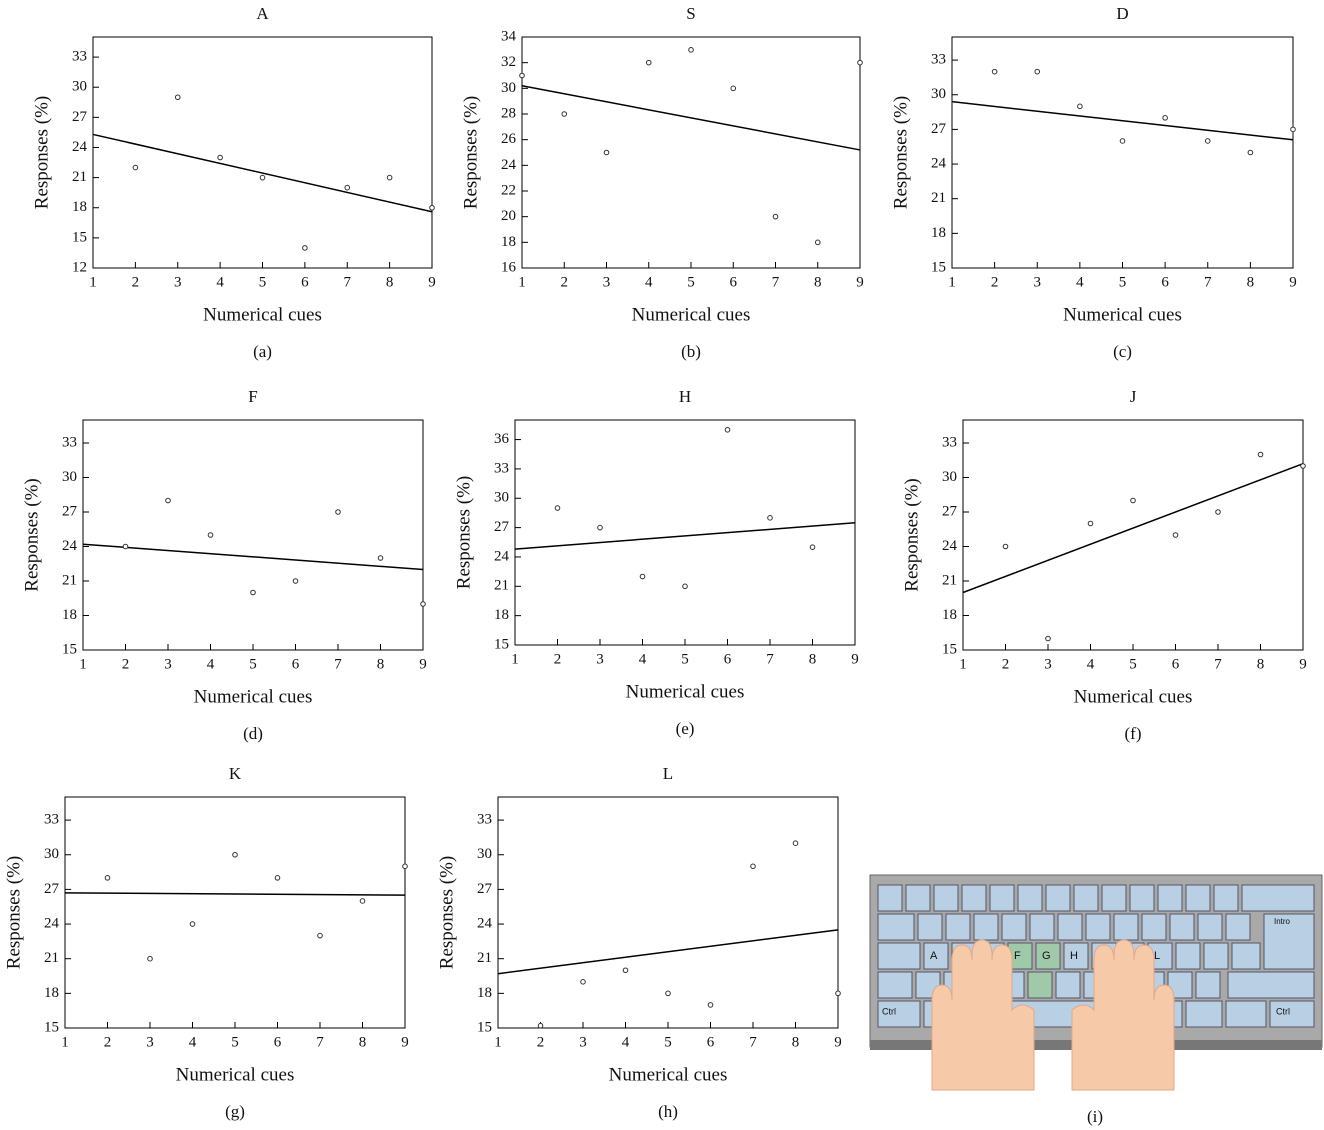 This screenshot has height=1130, width=1324. I want to click on y-tick-label: 36, so click(502, 439).